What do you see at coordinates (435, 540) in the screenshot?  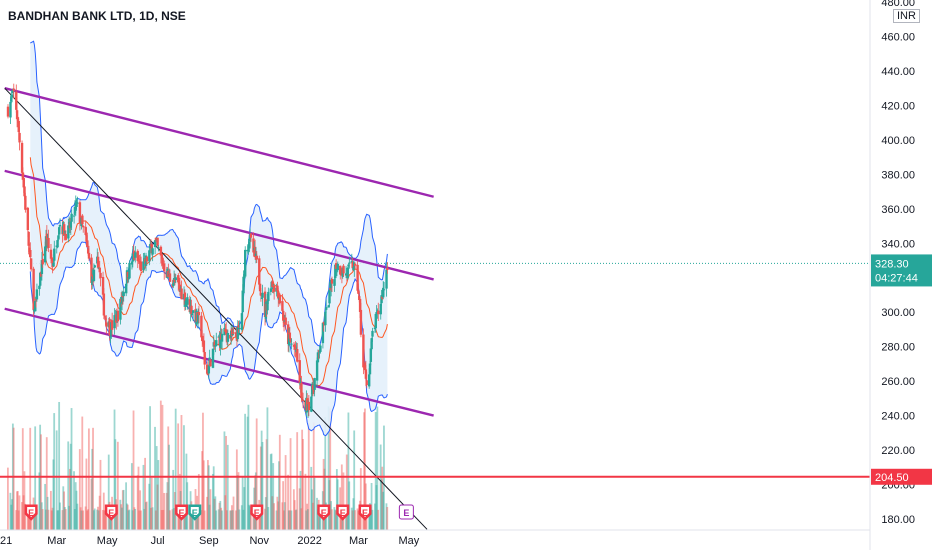 I see `time-axis-panel` at bounding box center [435, 540].